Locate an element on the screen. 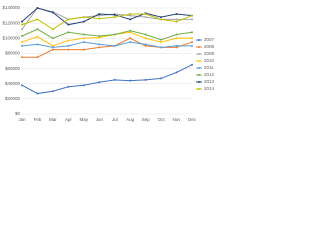  x-tick-label: Oct is located at coordinates (162, 119).